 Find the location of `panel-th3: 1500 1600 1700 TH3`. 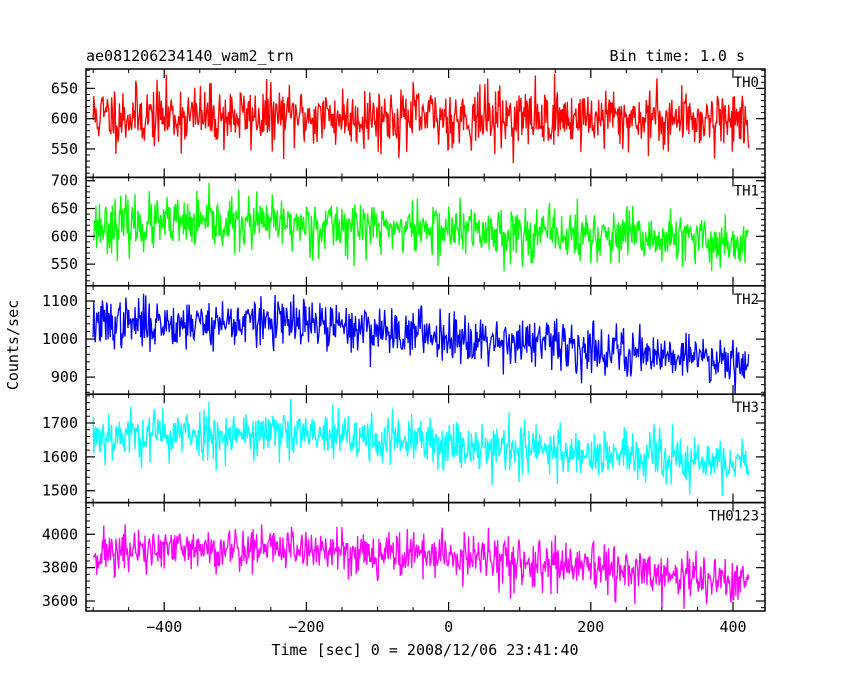

panel-th3: 1500 1600 1700 TH3 is located at coordinates (404, 448).